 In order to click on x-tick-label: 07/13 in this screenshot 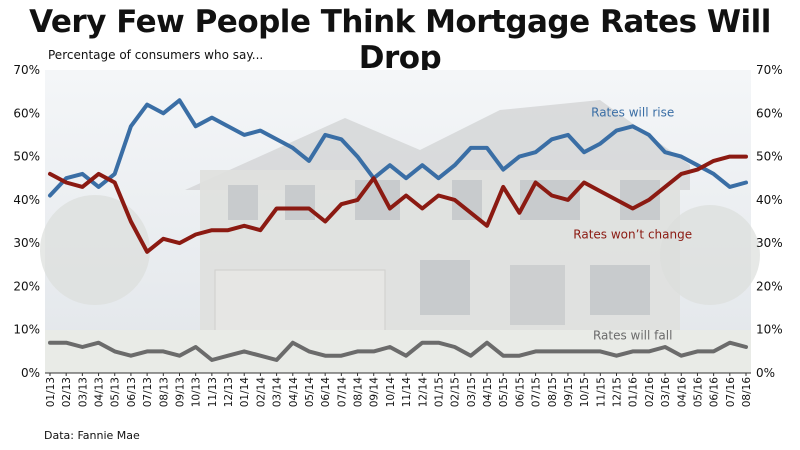, I will do `click(148, 392)`.